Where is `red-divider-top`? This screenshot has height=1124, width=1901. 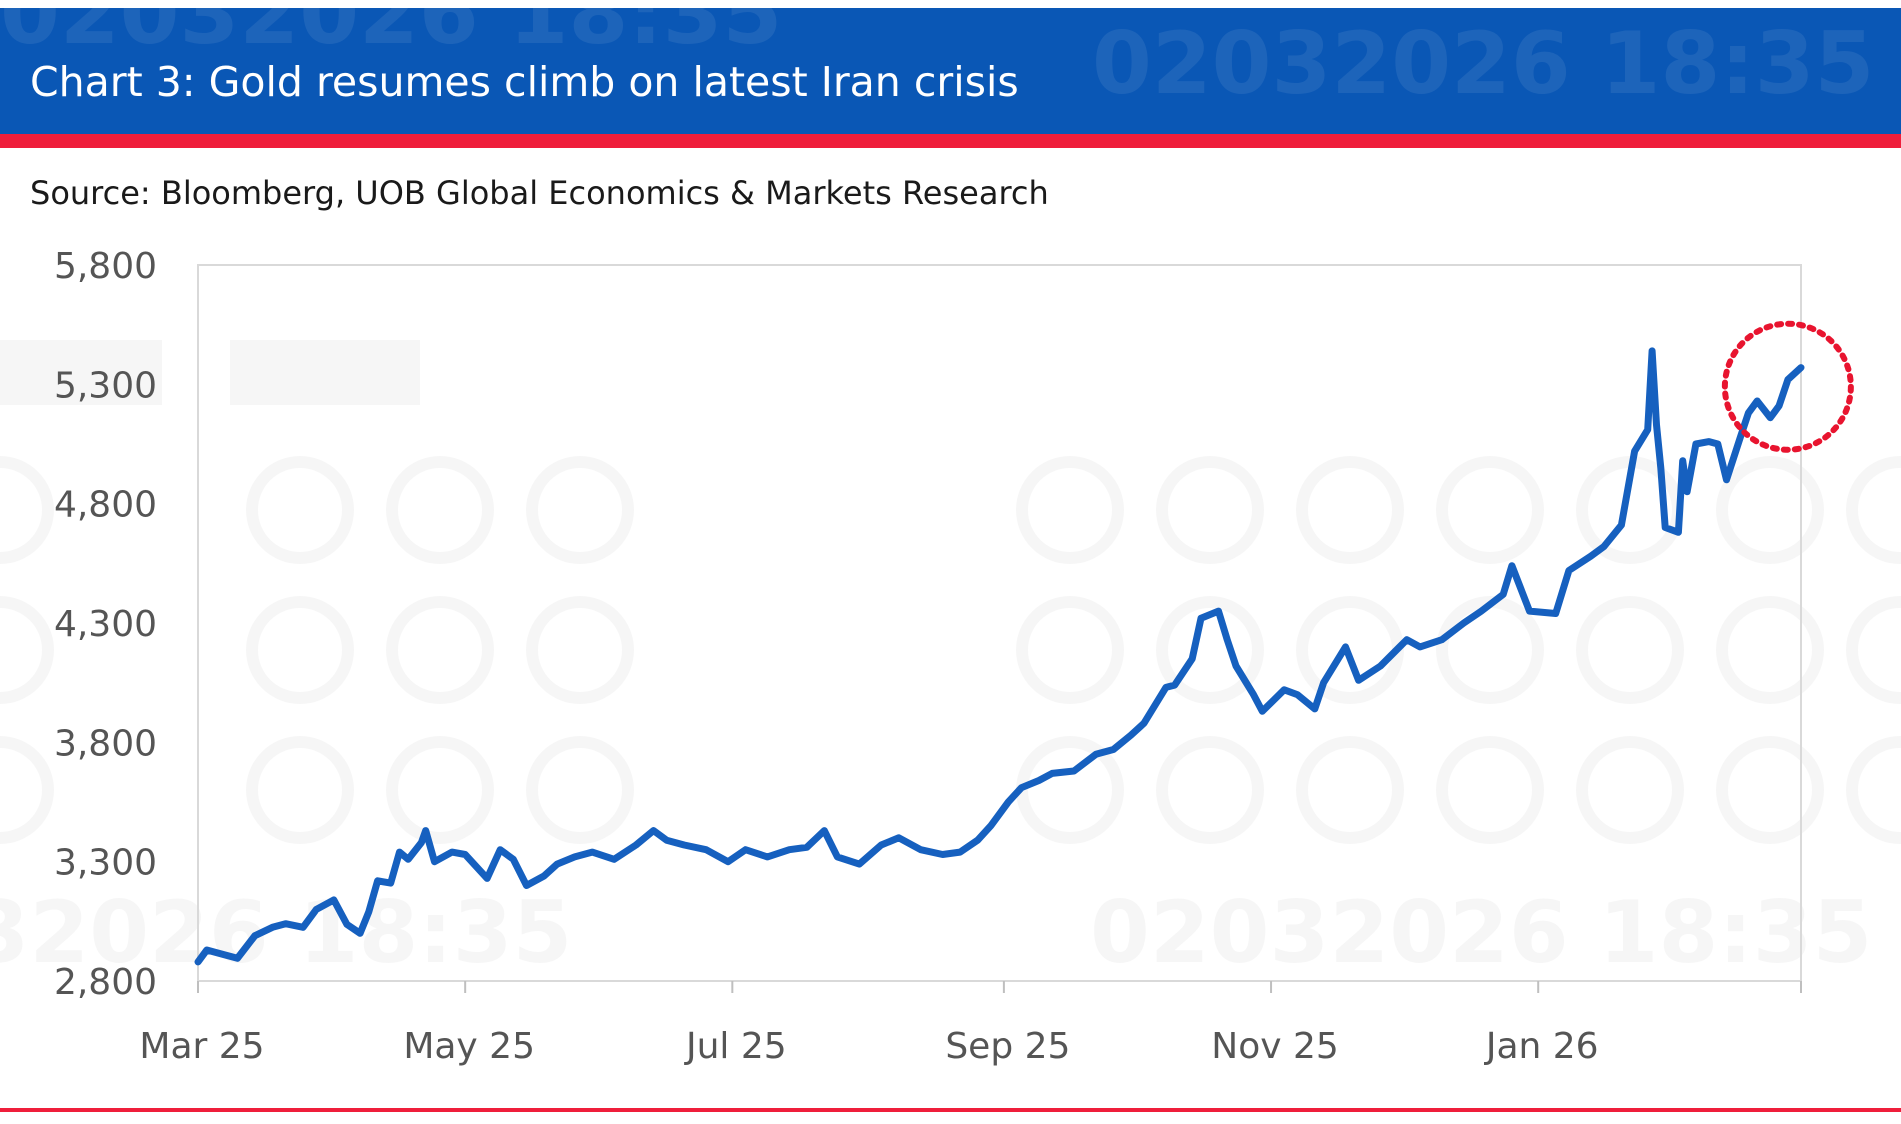
red-divider-top is located at coordinates (950, 141).